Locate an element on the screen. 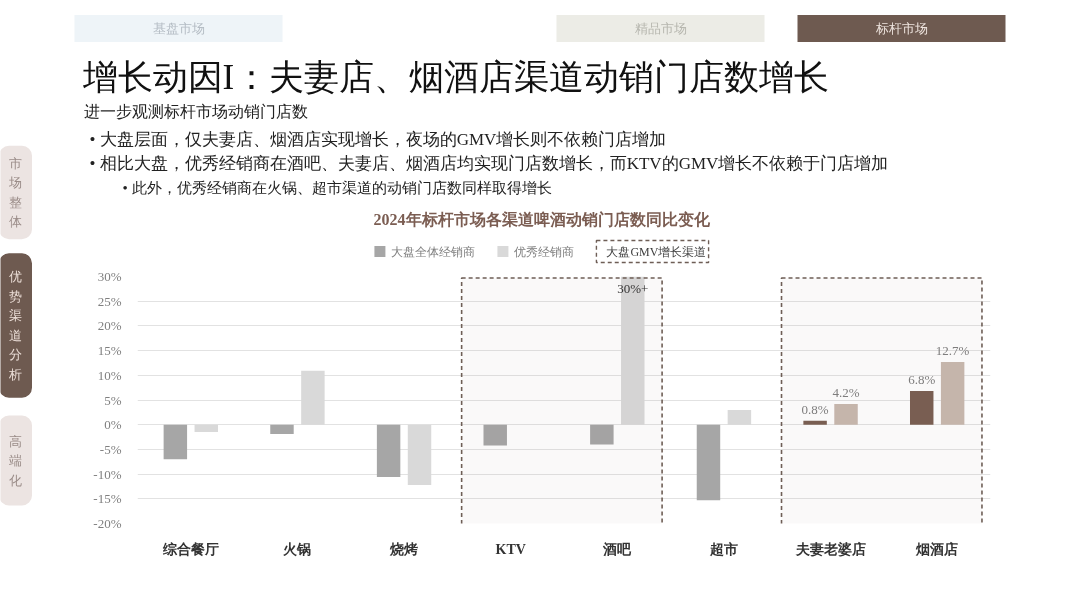  y-tick-label: 15% is located at coordinates (109, 351).